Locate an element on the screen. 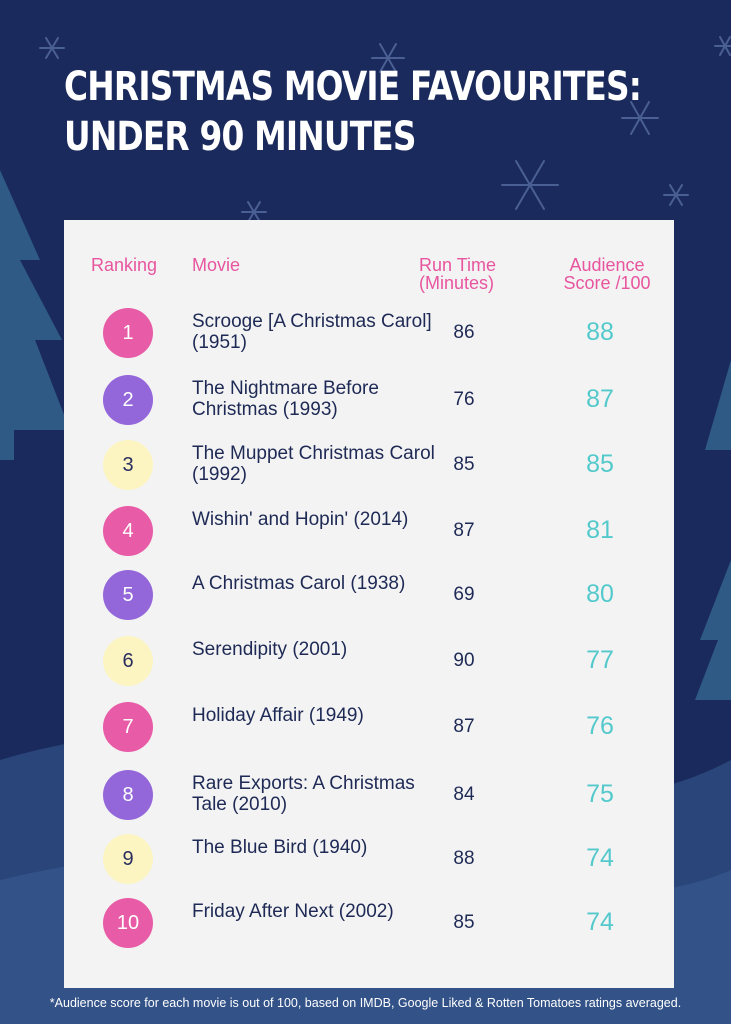 Image resolution: width=731 pixels, height=1024 pixels. rank-badge: 4 is located at coordinates (128, 531).